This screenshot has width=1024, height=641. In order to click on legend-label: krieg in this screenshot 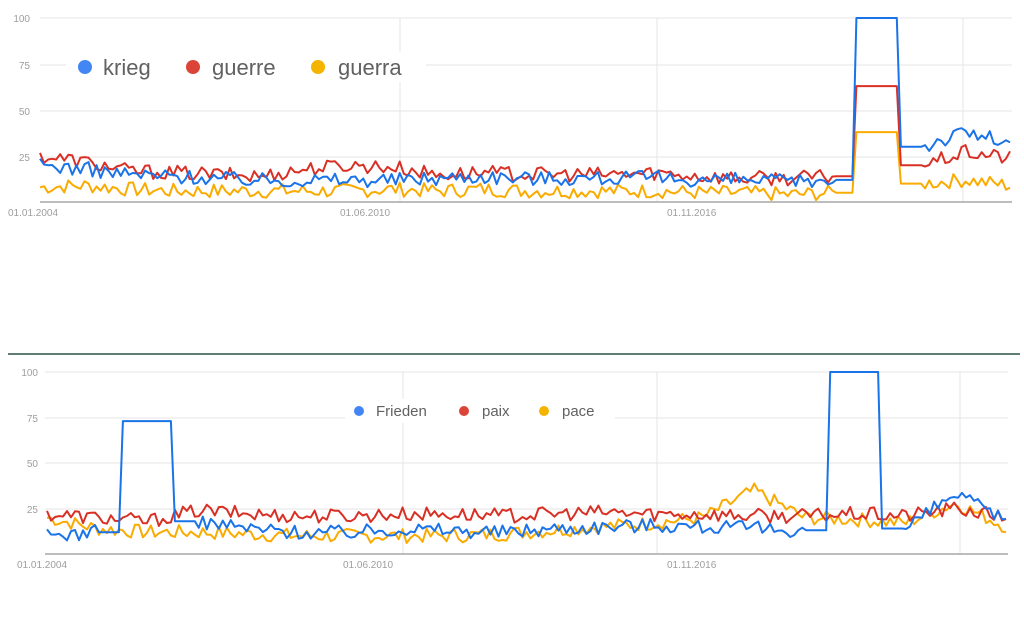, I will do `click(127, 67)`.